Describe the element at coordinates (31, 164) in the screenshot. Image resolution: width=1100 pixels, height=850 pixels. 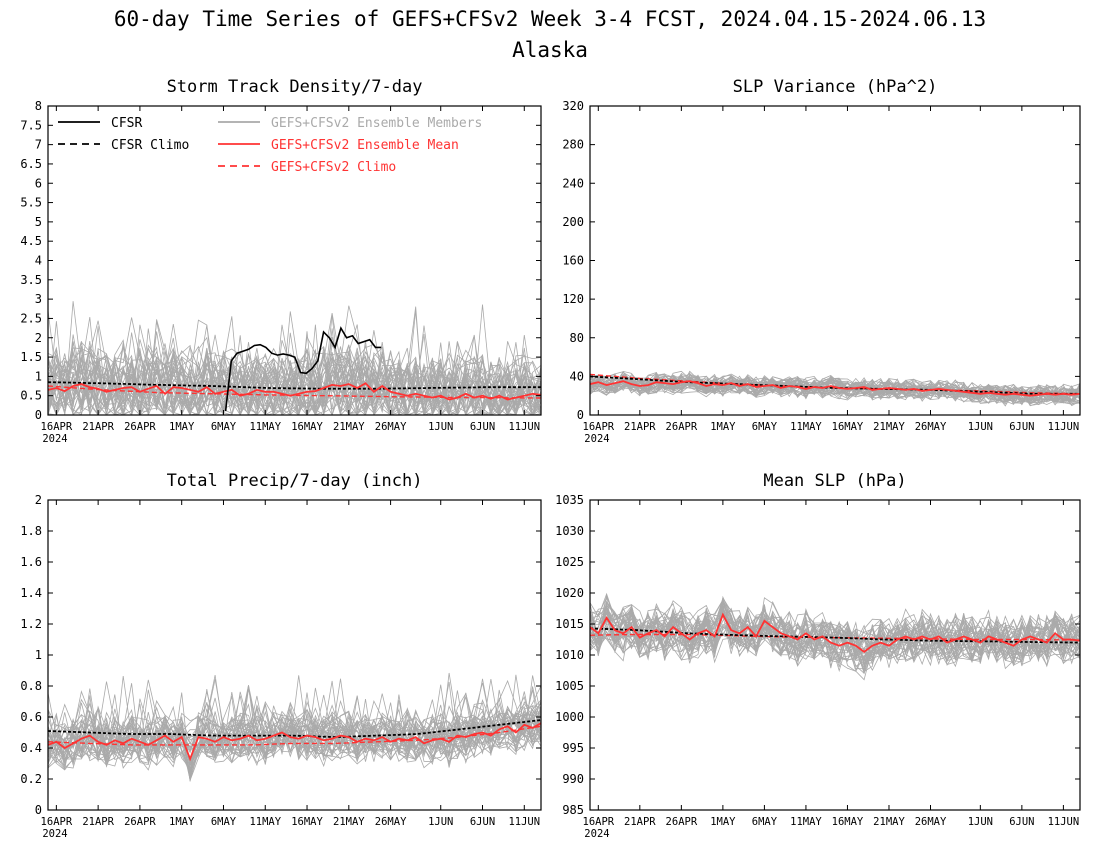
I see `y-tick-label: 6.5` at that location.